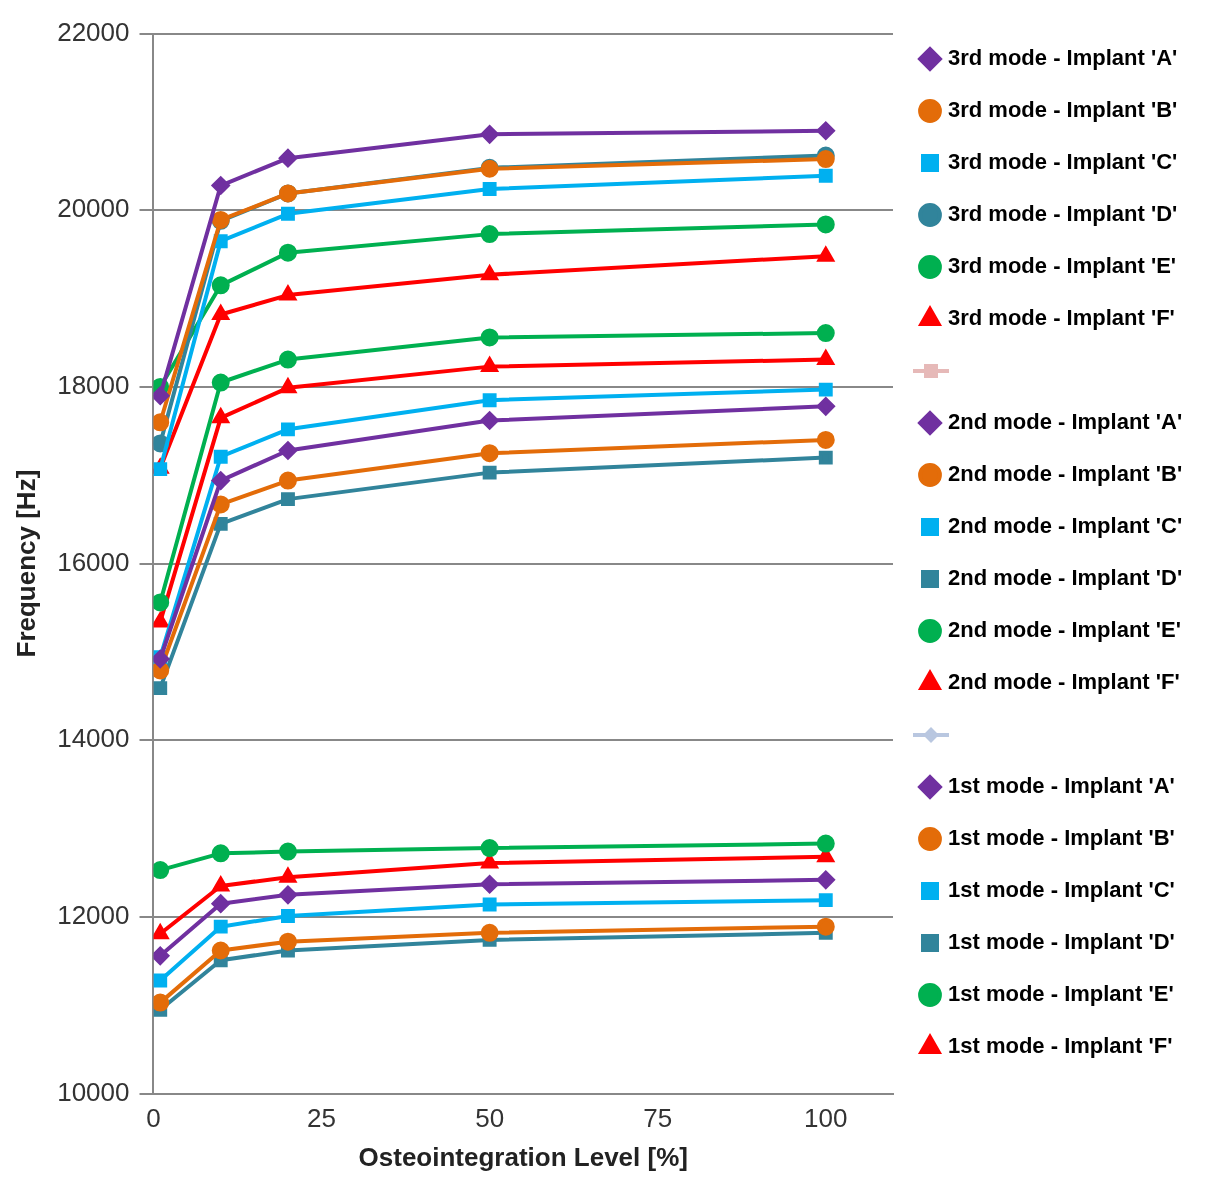 Image resolution: width=1209 pixels, height=1189 pixels. What do you see at coordinates (1064, 630) in the screenshot?
I see `legend-label: 2nd mode - Implant 'E'` at bounding box center [1064, 630].